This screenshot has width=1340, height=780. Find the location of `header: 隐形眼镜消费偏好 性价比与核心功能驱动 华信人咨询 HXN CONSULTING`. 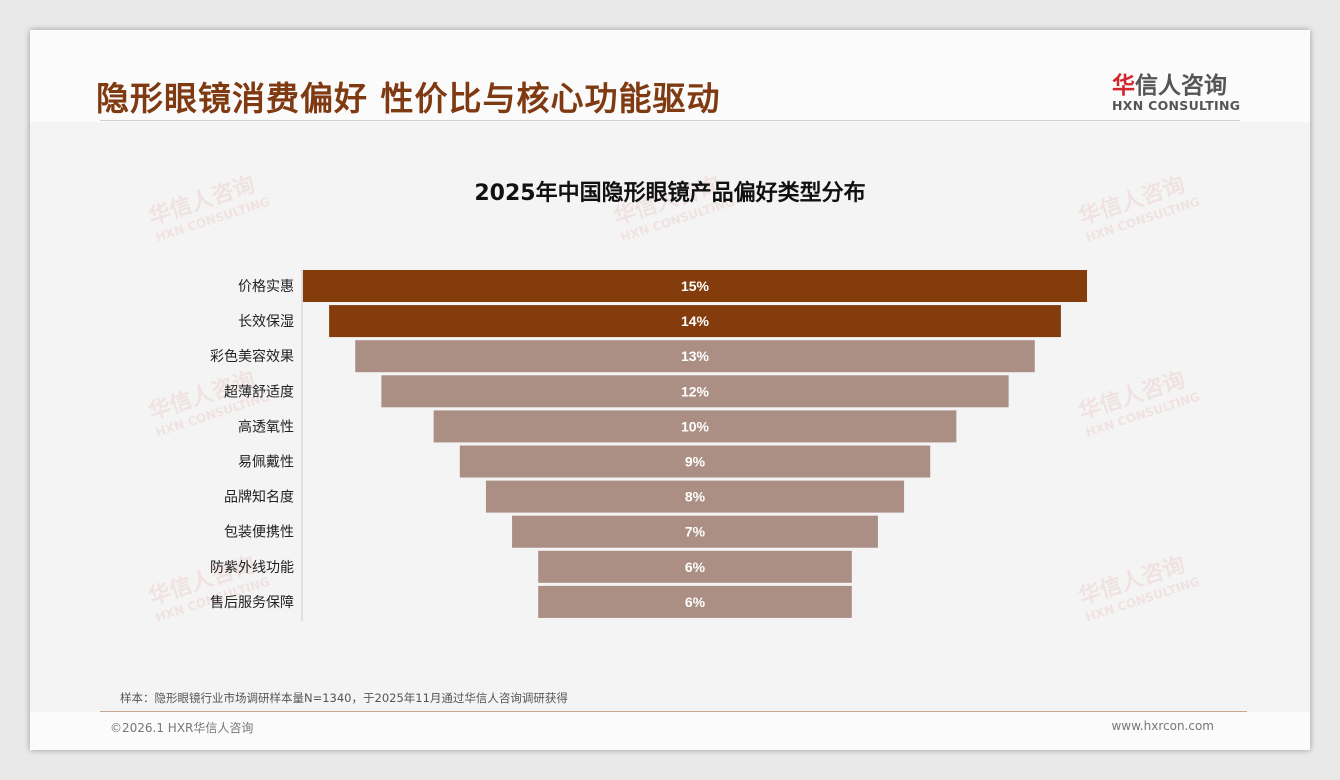

header: 隐形眼镜消费偏好 性价比与核心功能驱动 华信人咨询 HXN CONSULTING is located at coordinates (670, 76).